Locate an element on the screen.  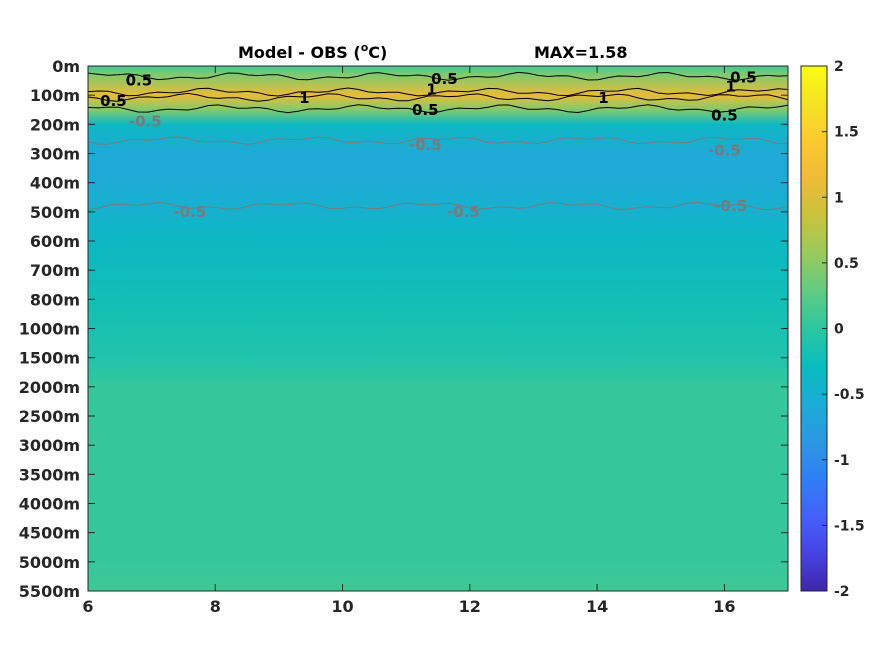
y-tick-label: 100m is located at coordinates (55, 95).